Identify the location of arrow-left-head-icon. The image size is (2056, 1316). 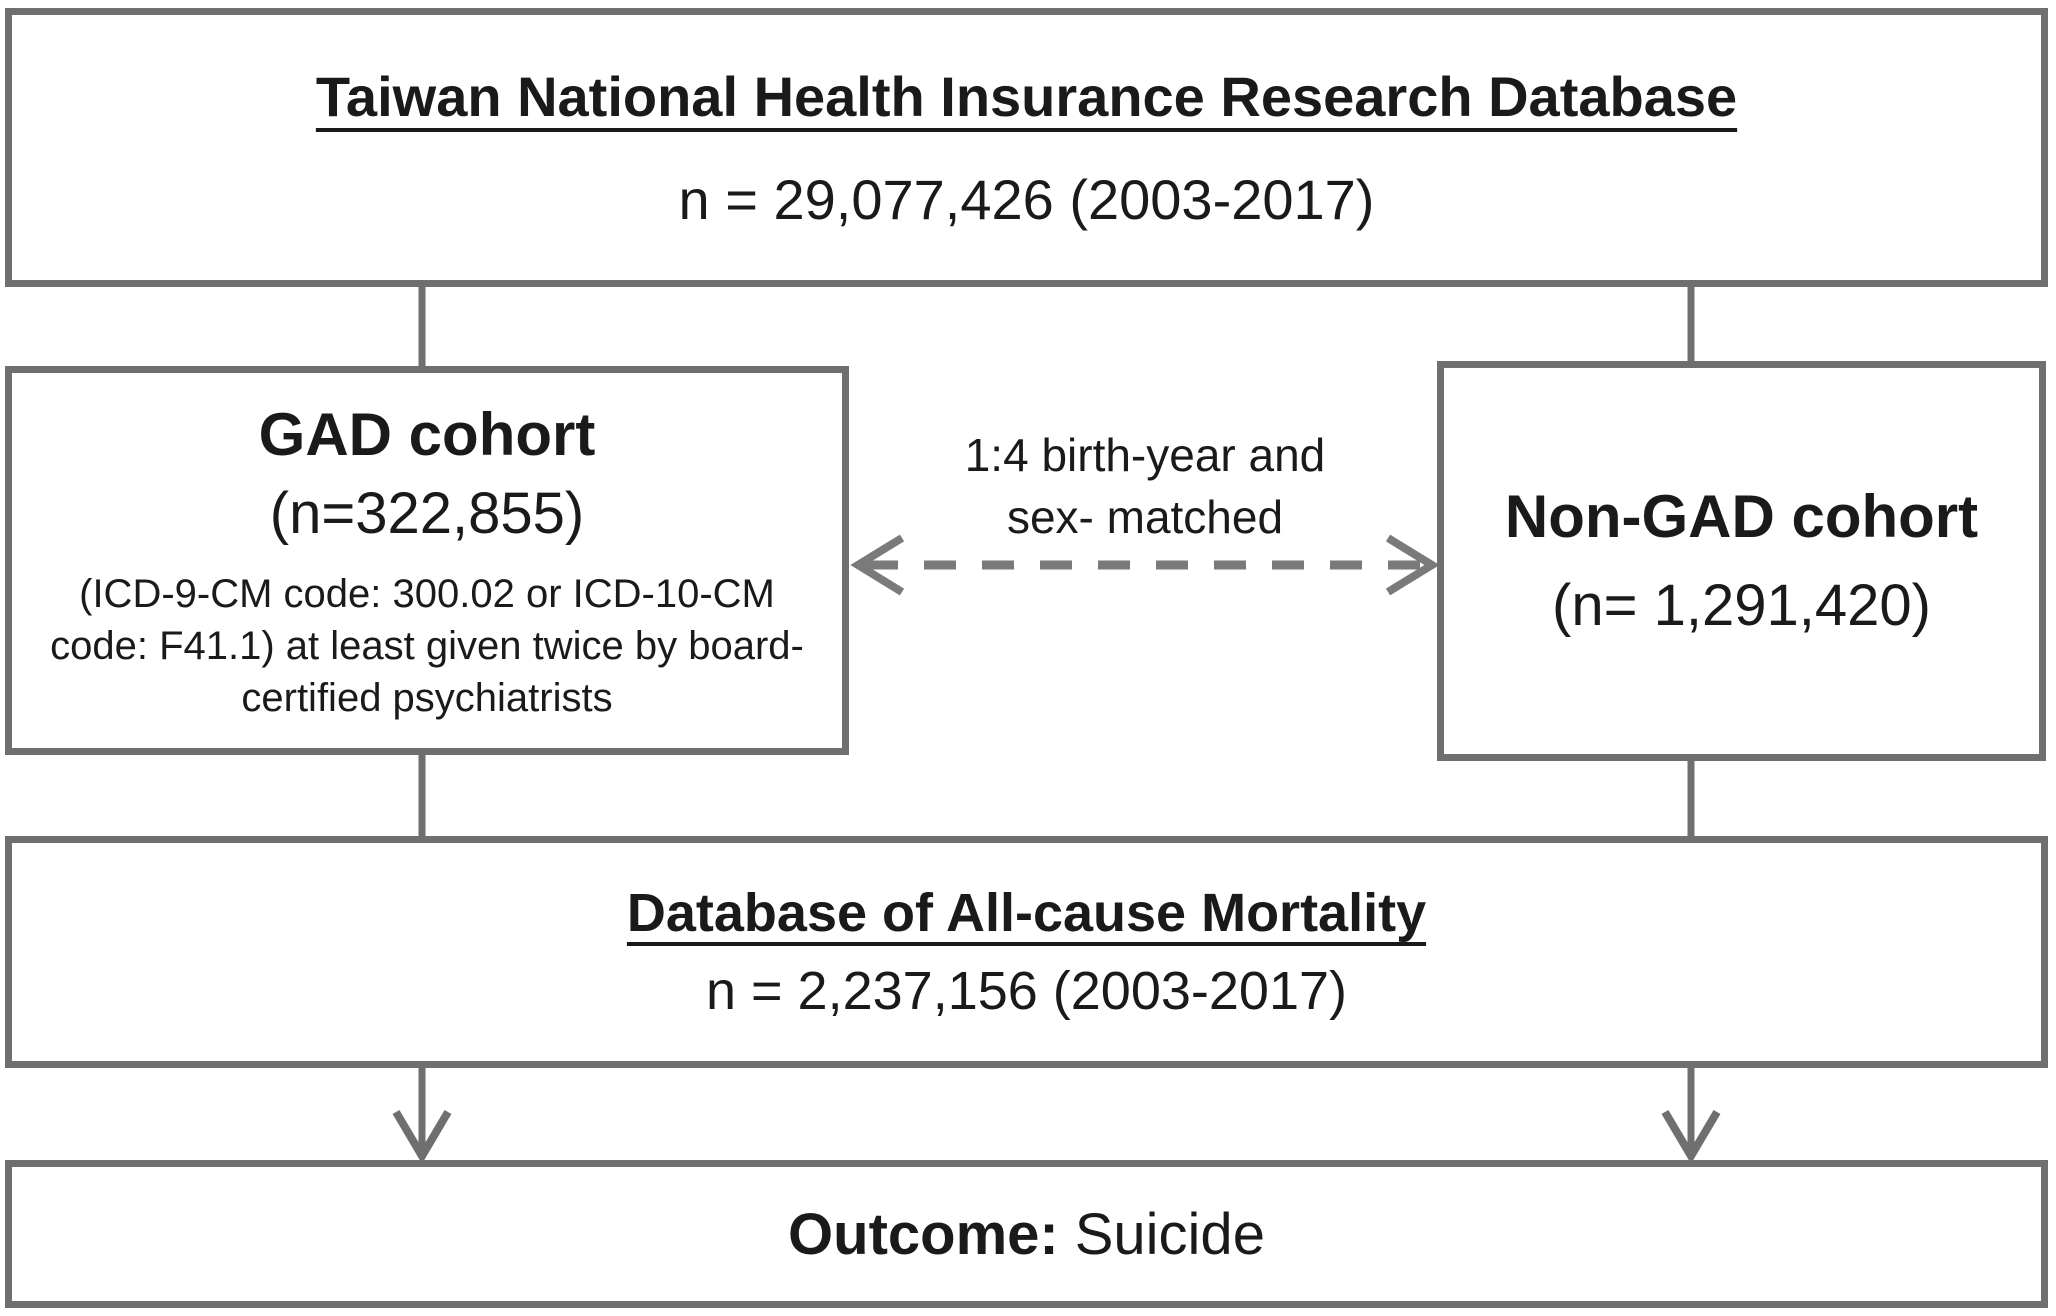
(422, 1136).